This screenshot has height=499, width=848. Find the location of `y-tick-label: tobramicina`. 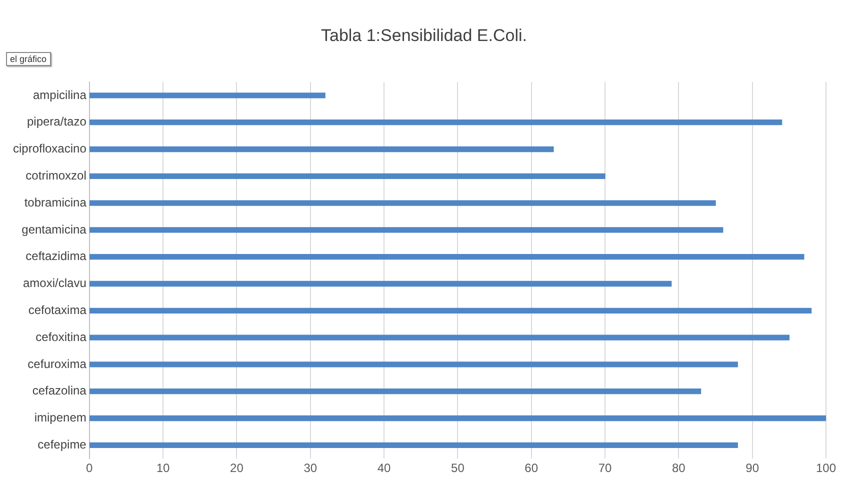

y-tick-label: tobramicina is located at coordinates (55, 202).